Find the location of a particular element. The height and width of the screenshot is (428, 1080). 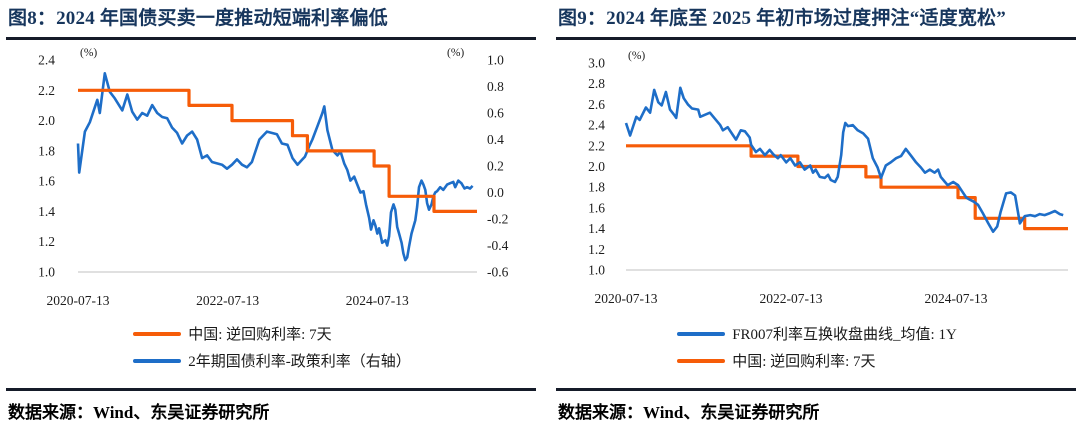

axis-tick-label: 2.6 is located at coordinates (596, 104).